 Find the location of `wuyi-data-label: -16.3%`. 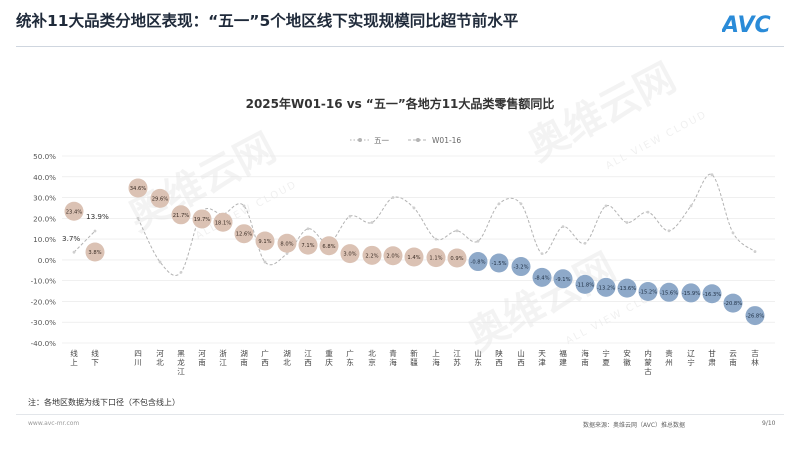

wuyi-data-label: -16.3% is located at coordinates (712, 295).